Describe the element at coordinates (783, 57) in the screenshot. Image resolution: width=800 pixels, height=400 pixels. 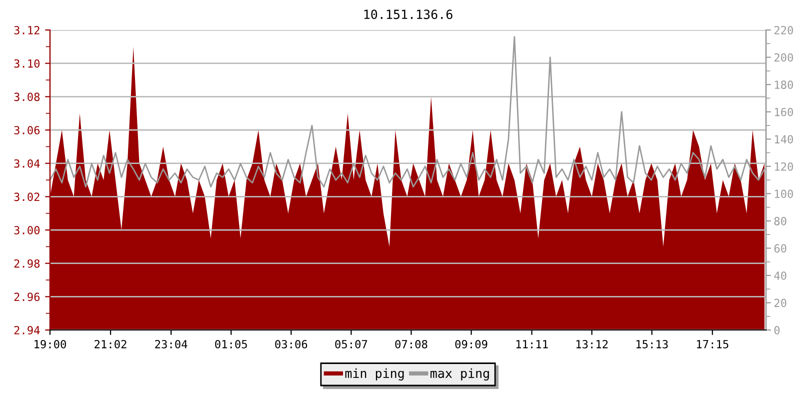
I see `y2-tick-label: 200` at that location.